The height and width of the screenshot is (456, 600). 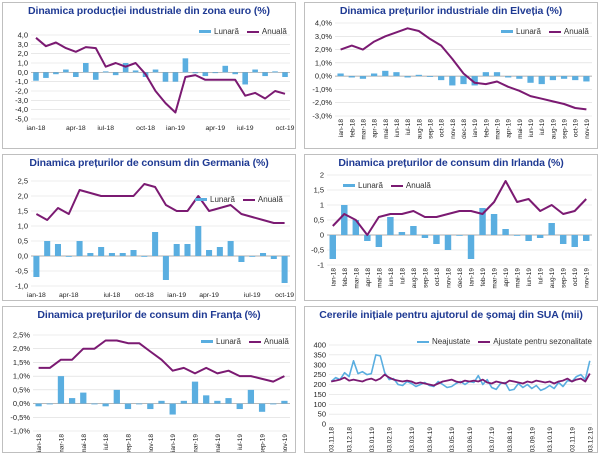 What do you see at coordinates (452, 439) in the screenshot?
I see `x-tick-label: 03.05.19` at bounding box center [452, 439].